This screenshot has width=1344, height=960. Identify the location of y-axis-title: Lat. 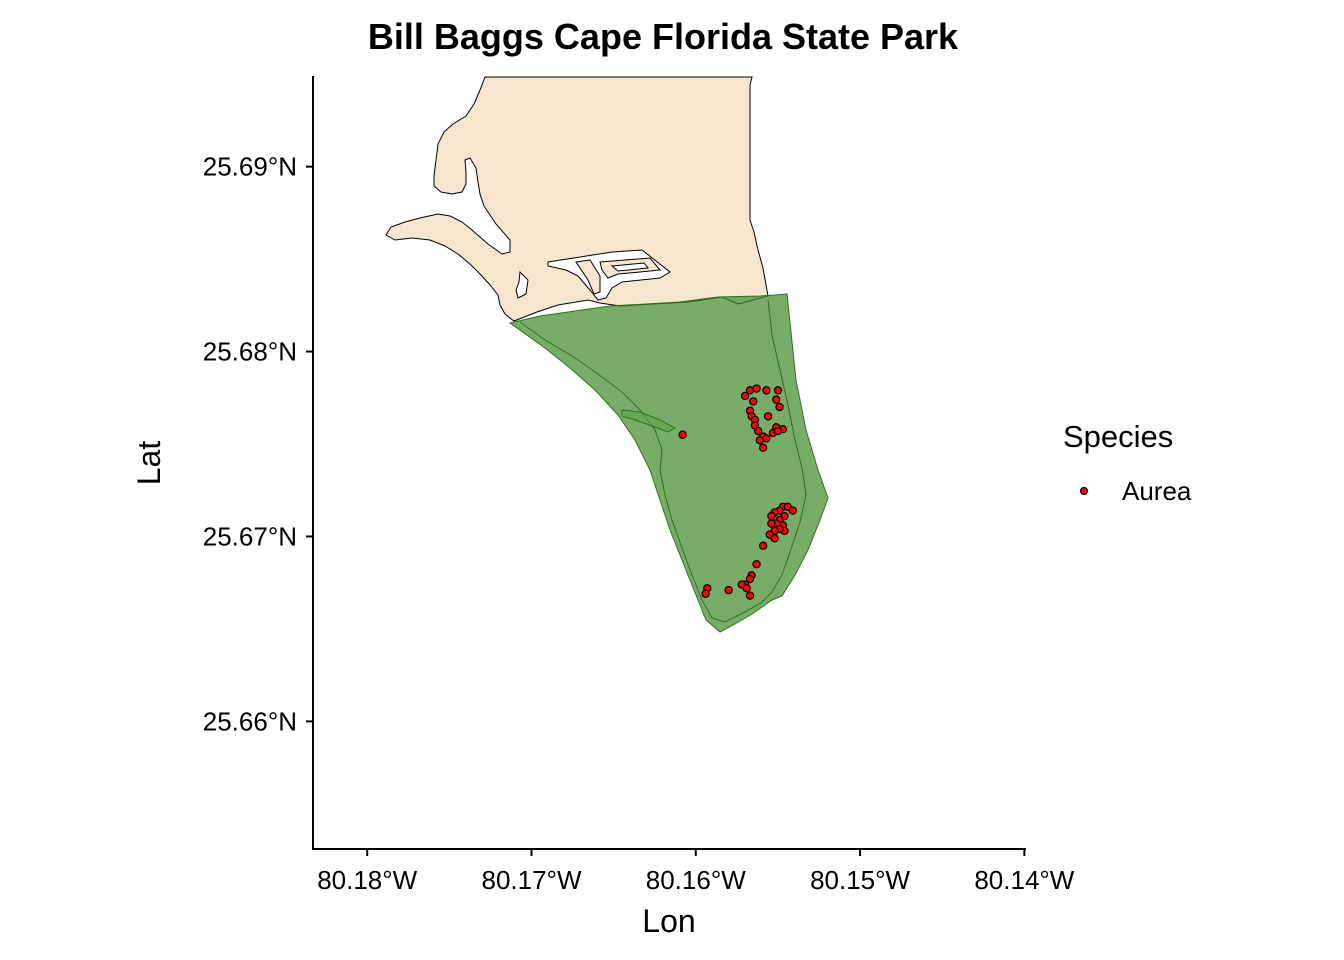
(149, 463).